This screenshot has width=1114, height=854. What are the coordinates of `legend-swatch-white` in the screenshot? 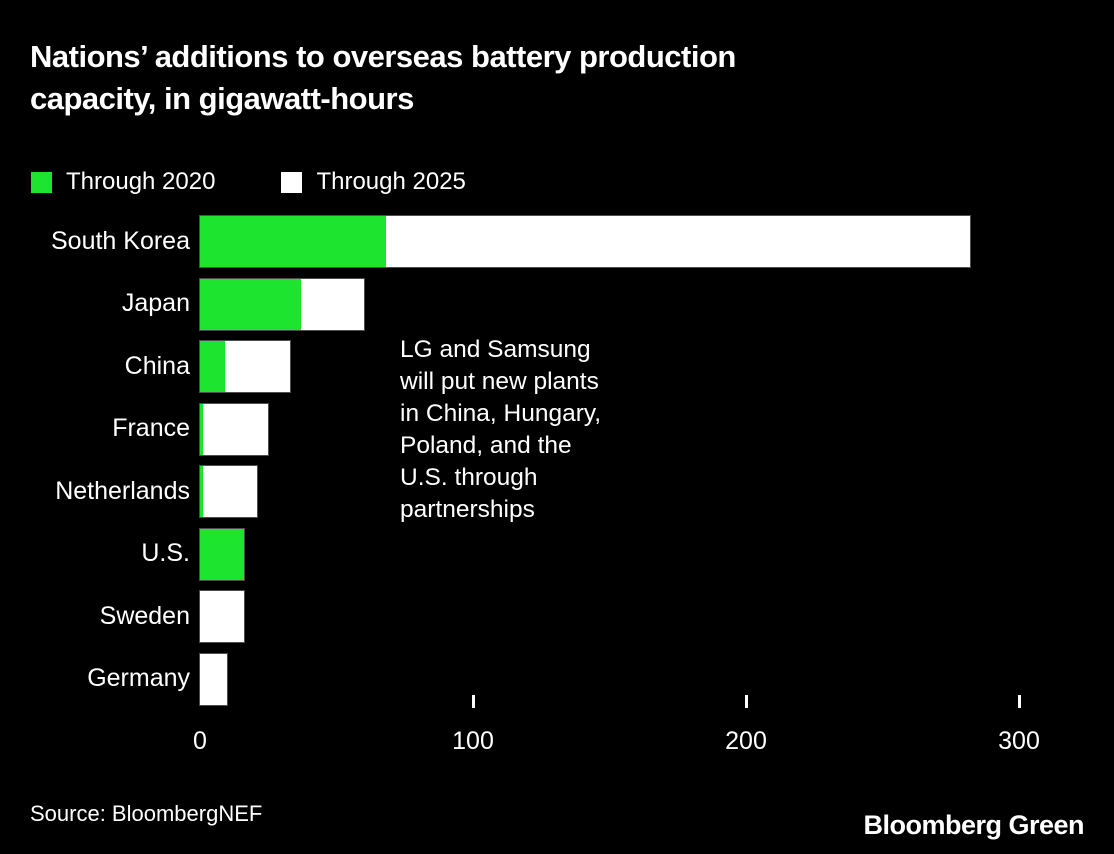 It's located at (292, 182).